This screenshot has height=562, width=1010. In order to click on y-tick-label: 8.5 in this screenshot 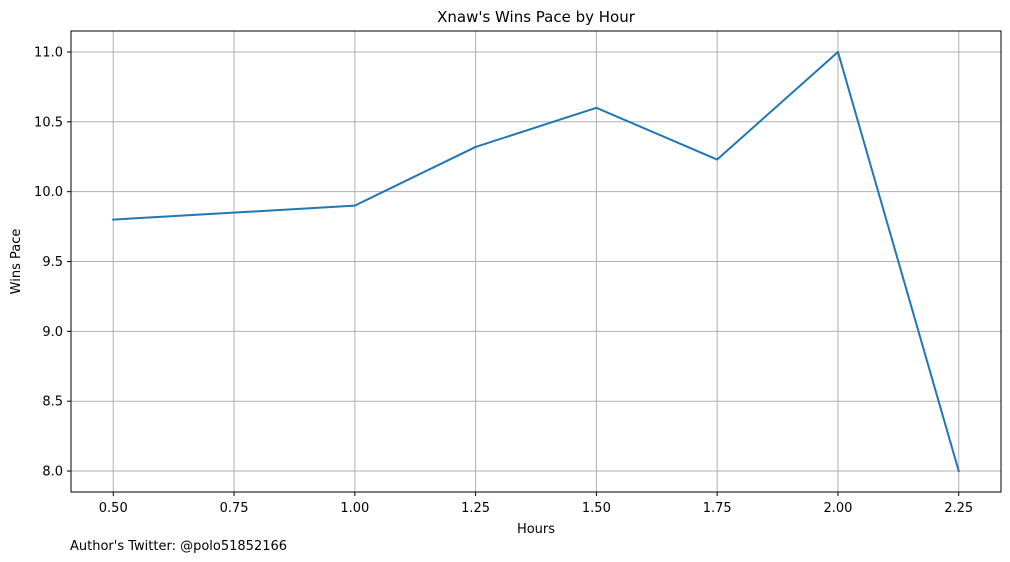, I will do `click(52, 402)`.